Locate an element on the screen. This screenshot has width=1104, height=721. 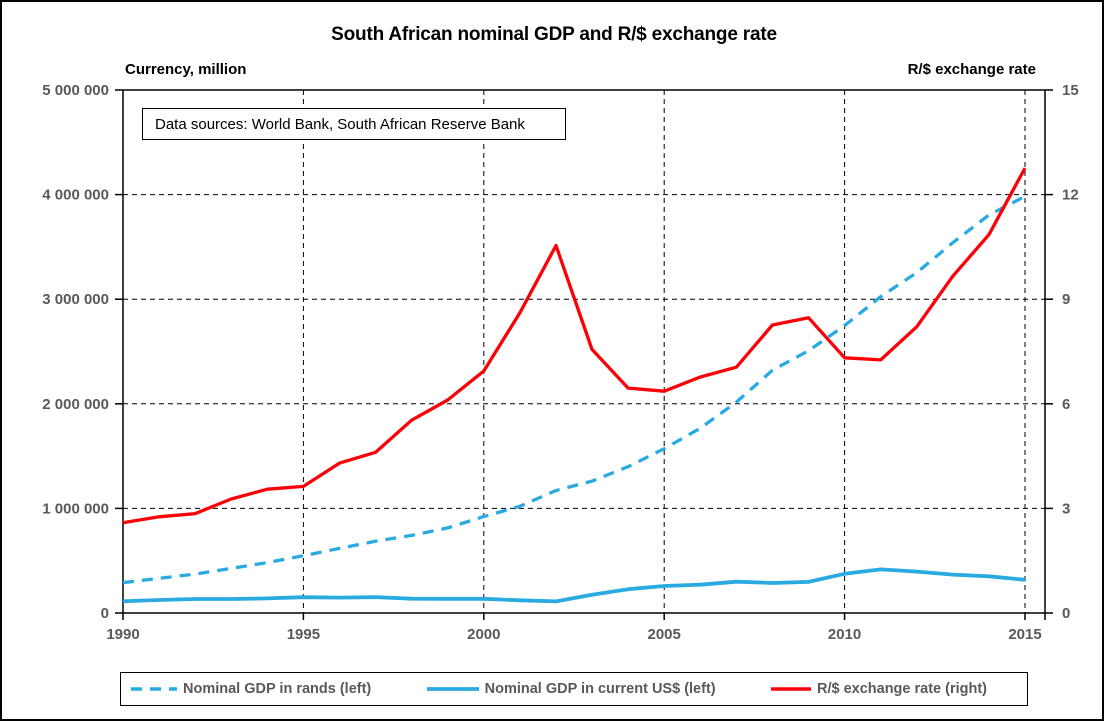
left-tick-label-0: 0 is located at coordinates (105, 613).